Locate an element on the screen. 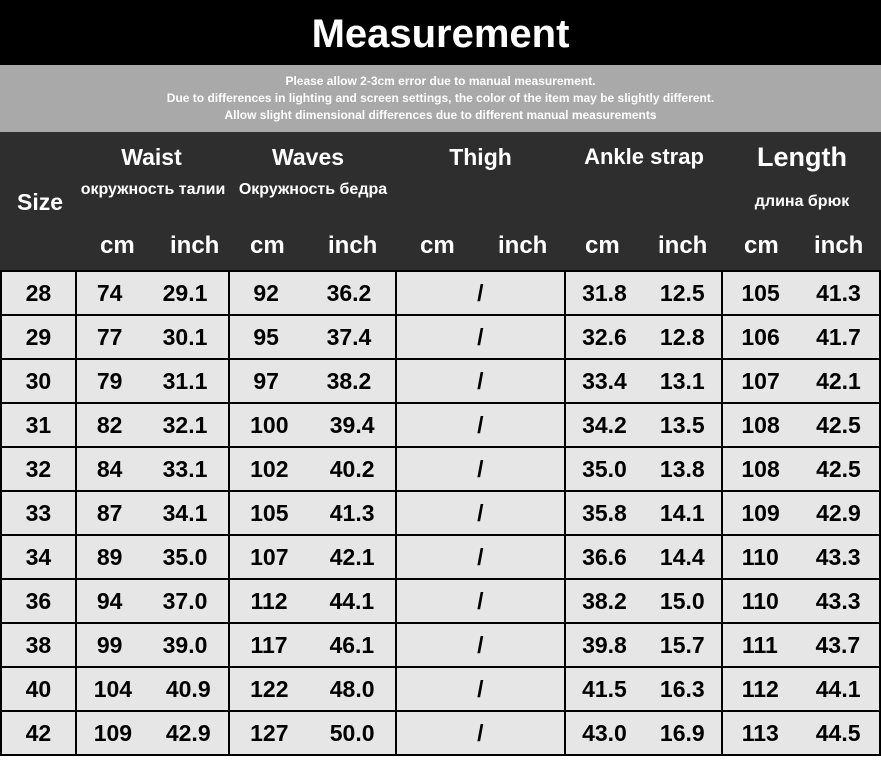 This screenshot has width=881, height=780. cell-value: 33.4 is located at coordinates (604, 380).